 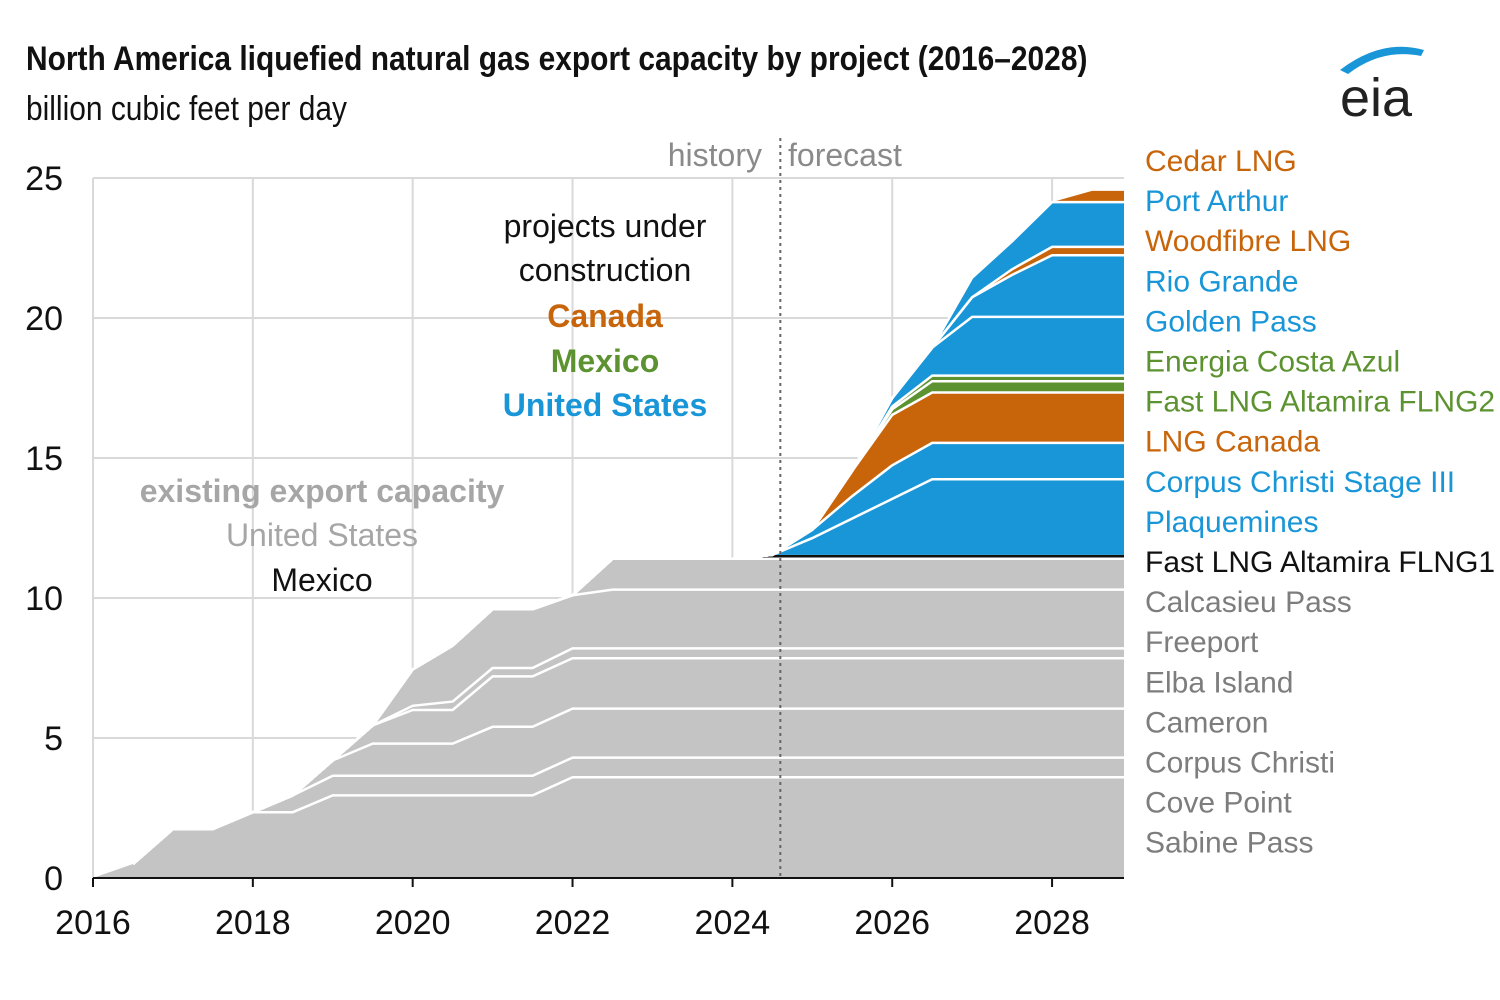 What do you see at coordinates (1221, 281) in the screenshot?
I see `legend-item-rio-grande: Rio Grande` at bounding box center [1221, 281].